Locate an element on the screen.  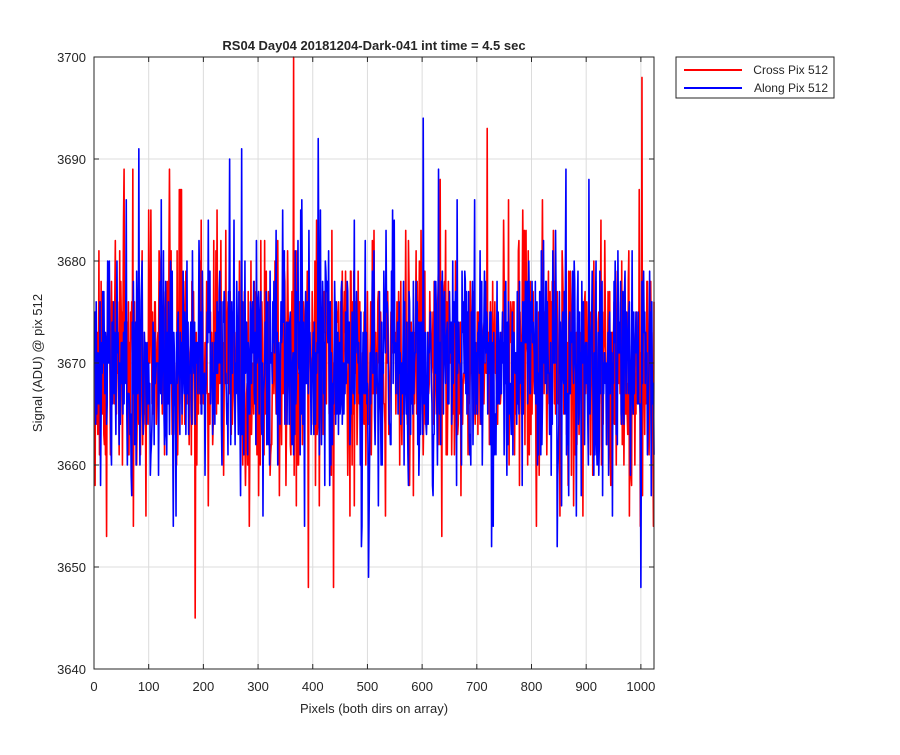
x-tick-label: 800 is located at coordinates (532, 686).